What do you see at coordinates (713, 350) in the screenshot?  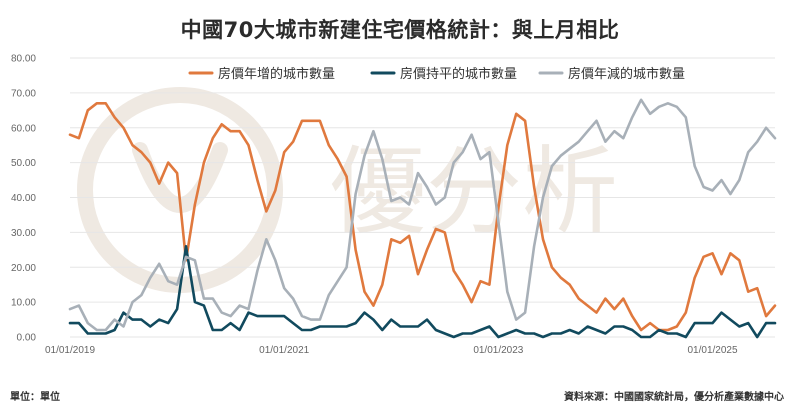 I see `x-tick-label: 01/01/2025` at bounding box center [713, 350].